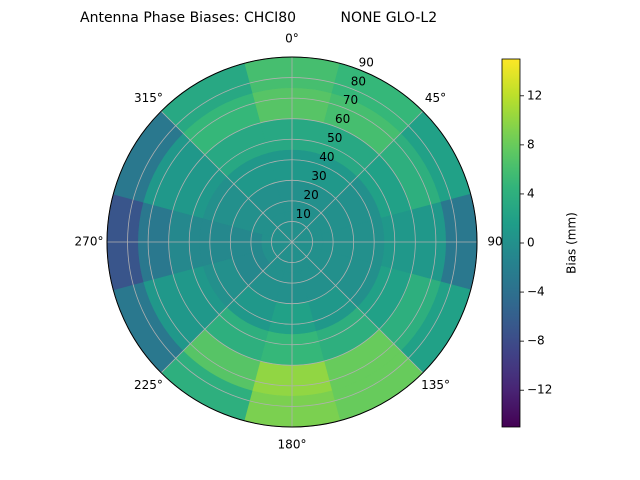 The image size is (640, 480). What do you see at coordinates (536, 341) in the screenshot?
I see `colorbar-tick-label: −8` at bounding box center [536, 341].